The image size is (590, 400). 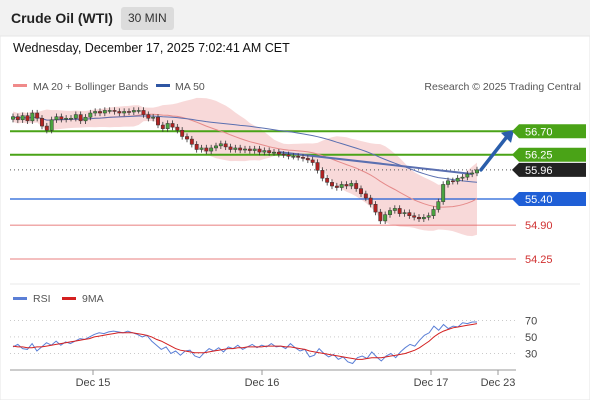 What do you see at coordinates (296, 379) in the screenshot?
I see `x-axis-labels: Dec 15 Dec 16 Dec 17 Dec 23` at bounding box center [296, 379].